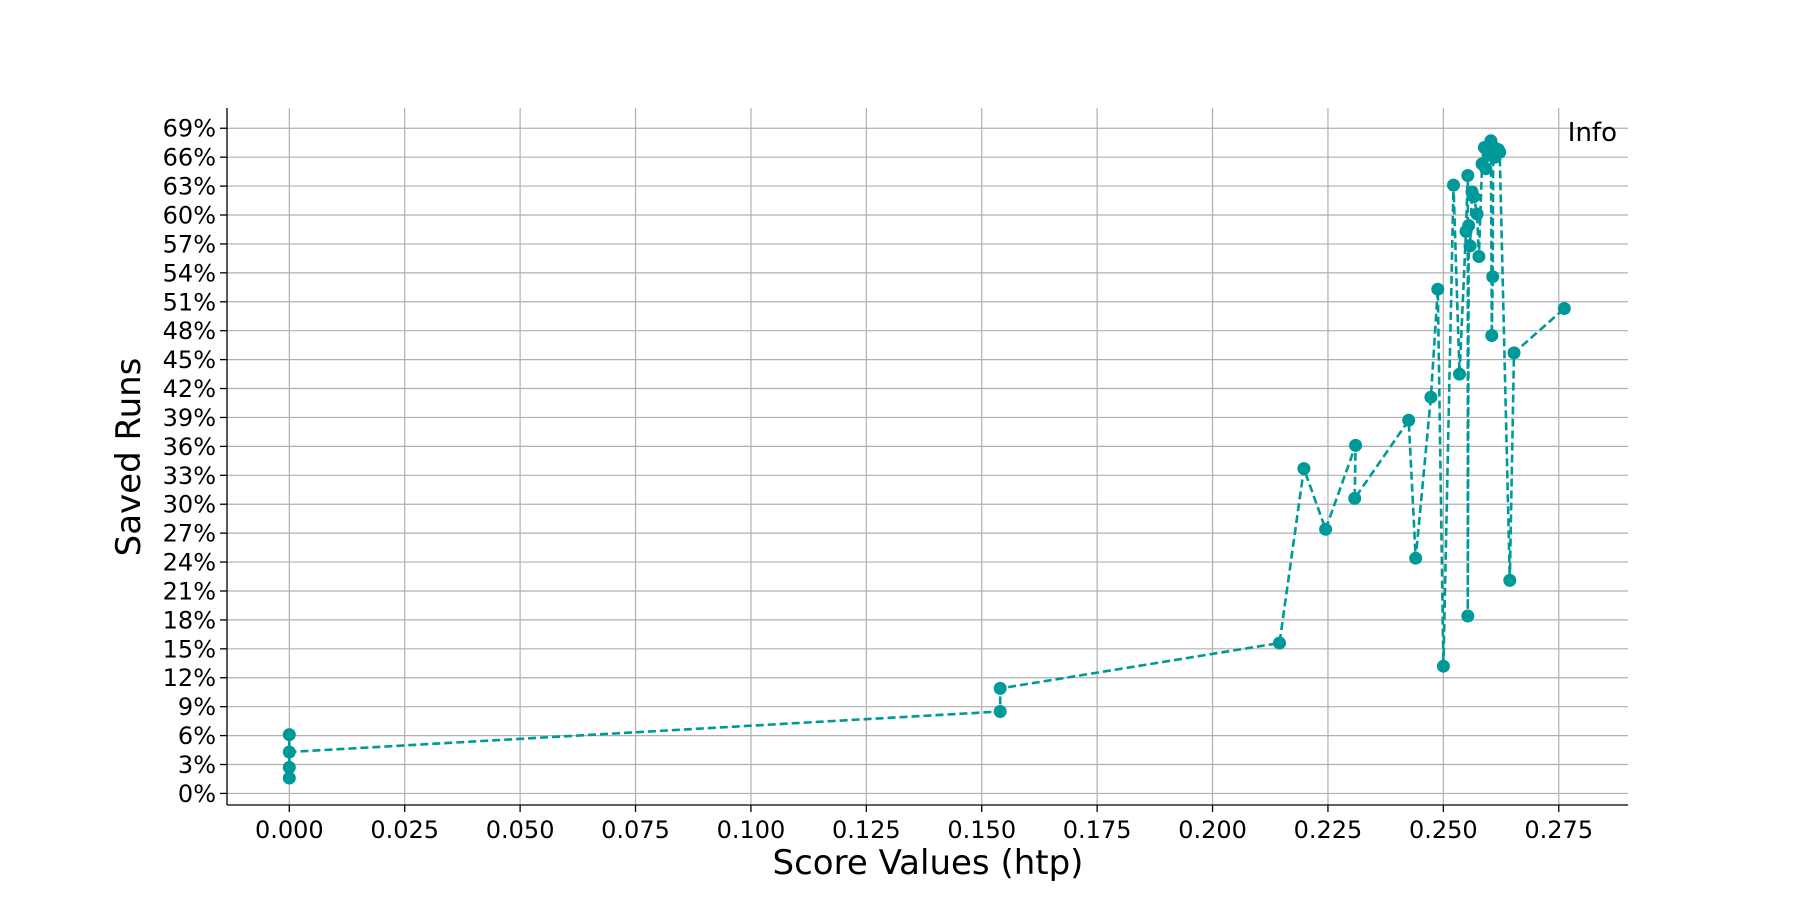  I want to click on y-tick-label: 63%, so click(189, 187).